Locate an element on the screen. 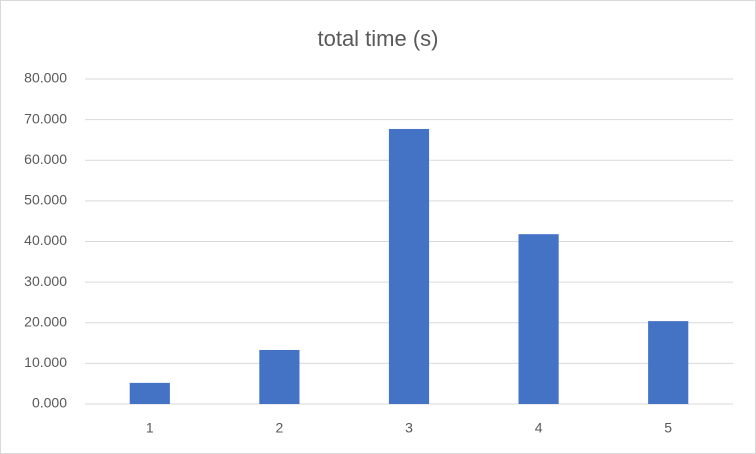 This screenshot has width=756, height=454. chart-title: total time (s) is located at coordinates (377, 38).